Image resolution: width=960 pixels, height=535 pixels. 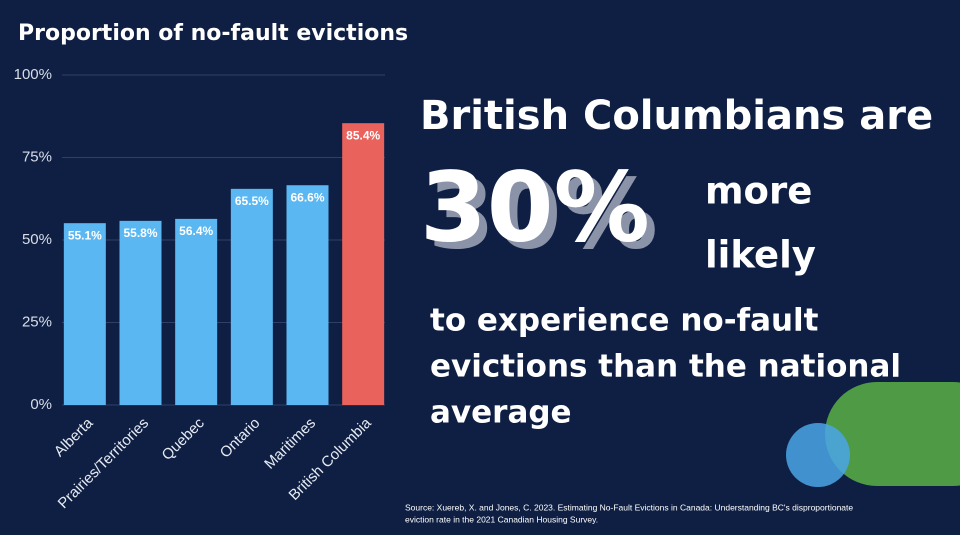 I want to click on figure-shadow: 30%, so click(x=543, y=214).